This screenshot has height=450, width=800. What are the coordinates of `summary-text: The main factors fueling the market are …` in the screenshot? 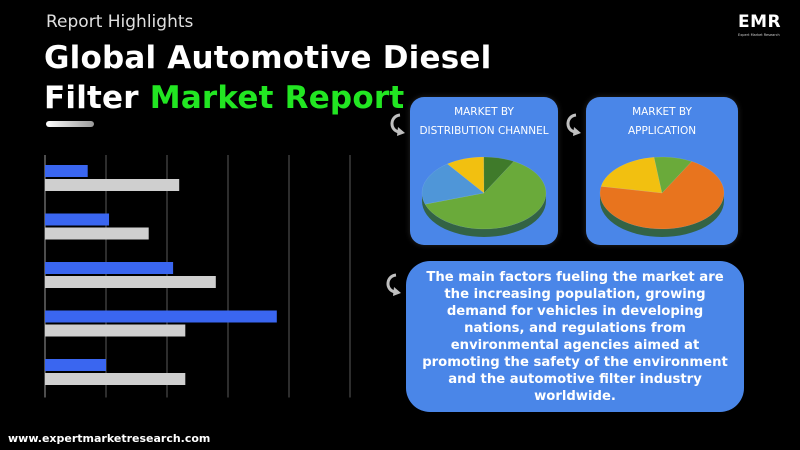 It's located at (575, 336).